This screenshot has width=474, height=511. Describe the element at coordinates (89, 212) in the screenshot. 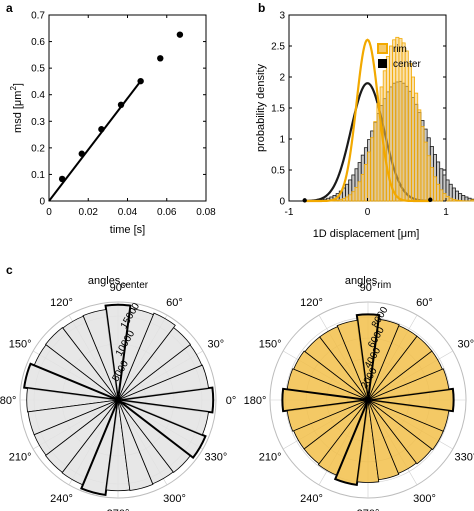

I see `msd-xtick-label: 0.02` at that location.